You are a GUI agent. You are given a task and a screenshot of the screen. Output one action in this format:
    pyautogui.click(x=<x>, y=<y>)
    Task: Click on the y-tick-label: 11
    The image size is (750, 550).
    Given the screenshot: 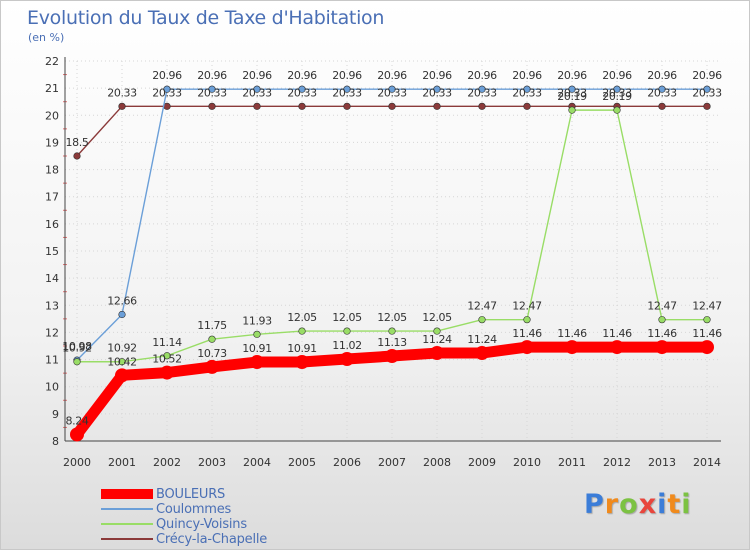 What is the action you would take?
    pyautogui.click(x=52, y=360)
    